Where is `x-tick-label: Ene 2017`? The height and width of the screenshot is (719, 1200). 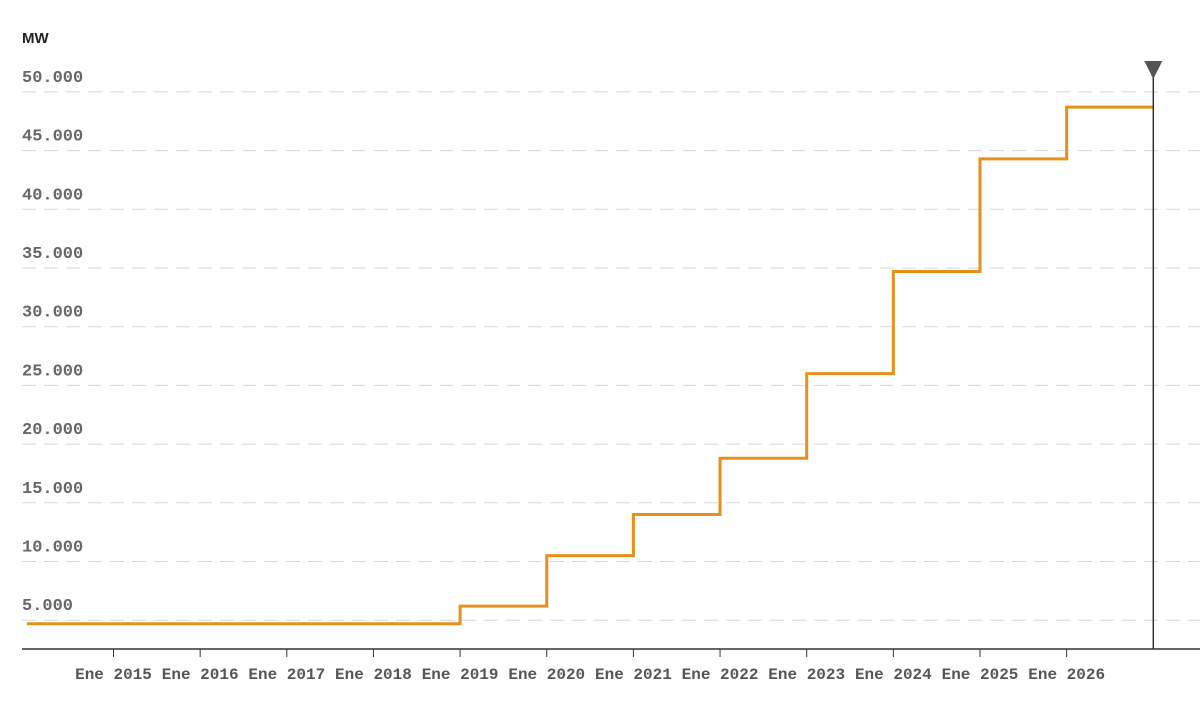 x-tick-label: Ene 2017 is located at coordinates (286, 675).